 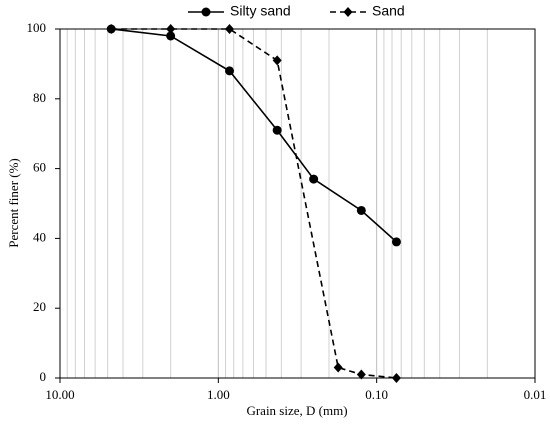 What do you see at coordinates (218, 394) in the screenshot?
I see `x-tick-label: 1.00` at bounding box center [218, 394].